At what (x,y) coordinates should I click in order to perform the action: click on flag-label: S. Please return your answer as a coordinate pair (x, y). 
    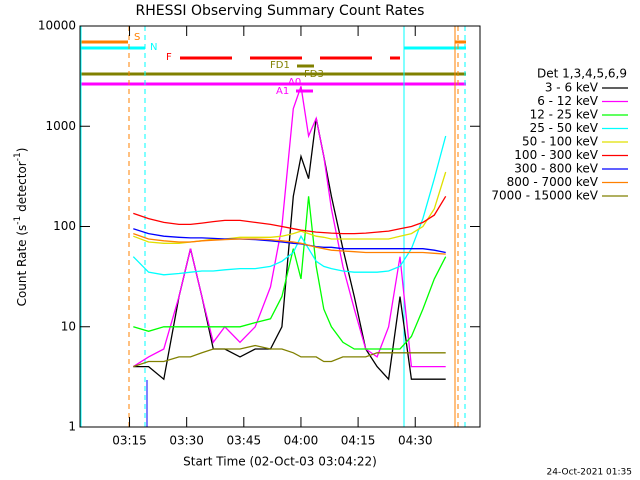
    Looking at the image, I should click on (137, 37).